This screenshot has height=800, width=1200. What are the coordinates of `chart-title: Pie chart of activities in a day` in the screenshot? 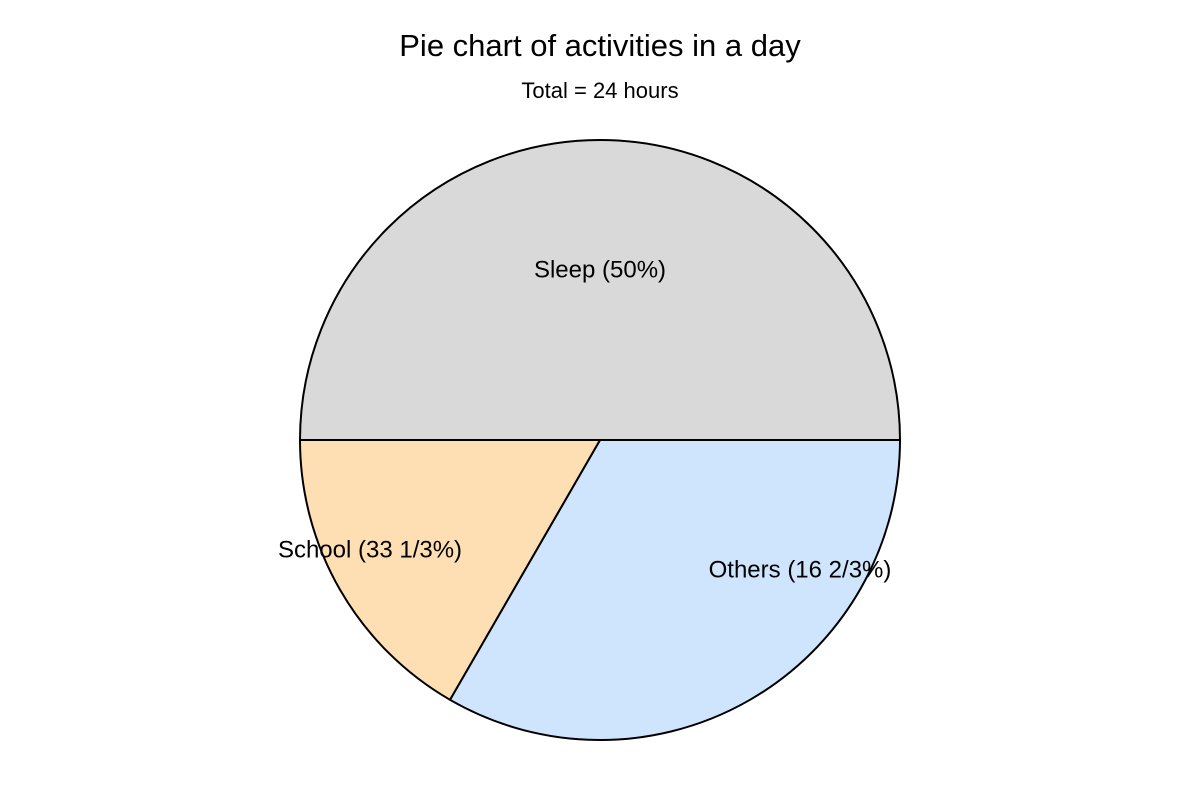 It's located at (600, 45).